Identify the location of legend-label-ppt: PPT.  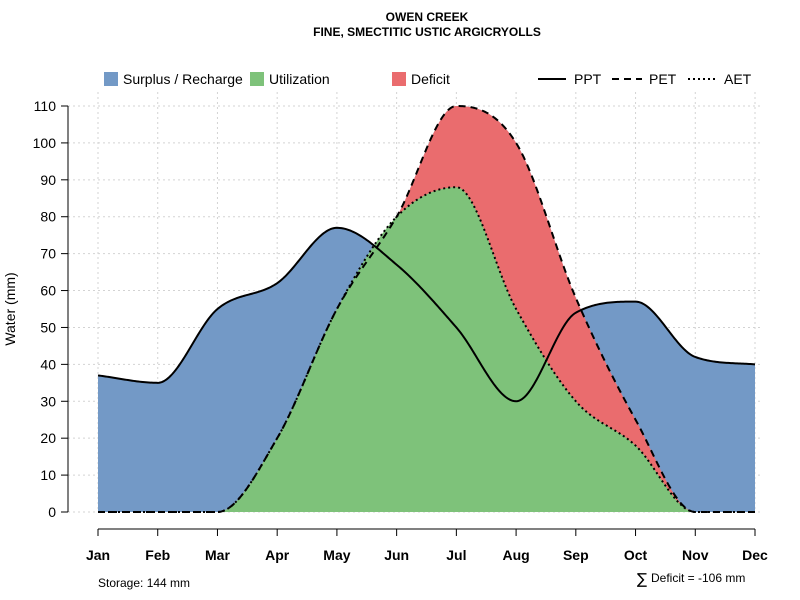
(588, 79).